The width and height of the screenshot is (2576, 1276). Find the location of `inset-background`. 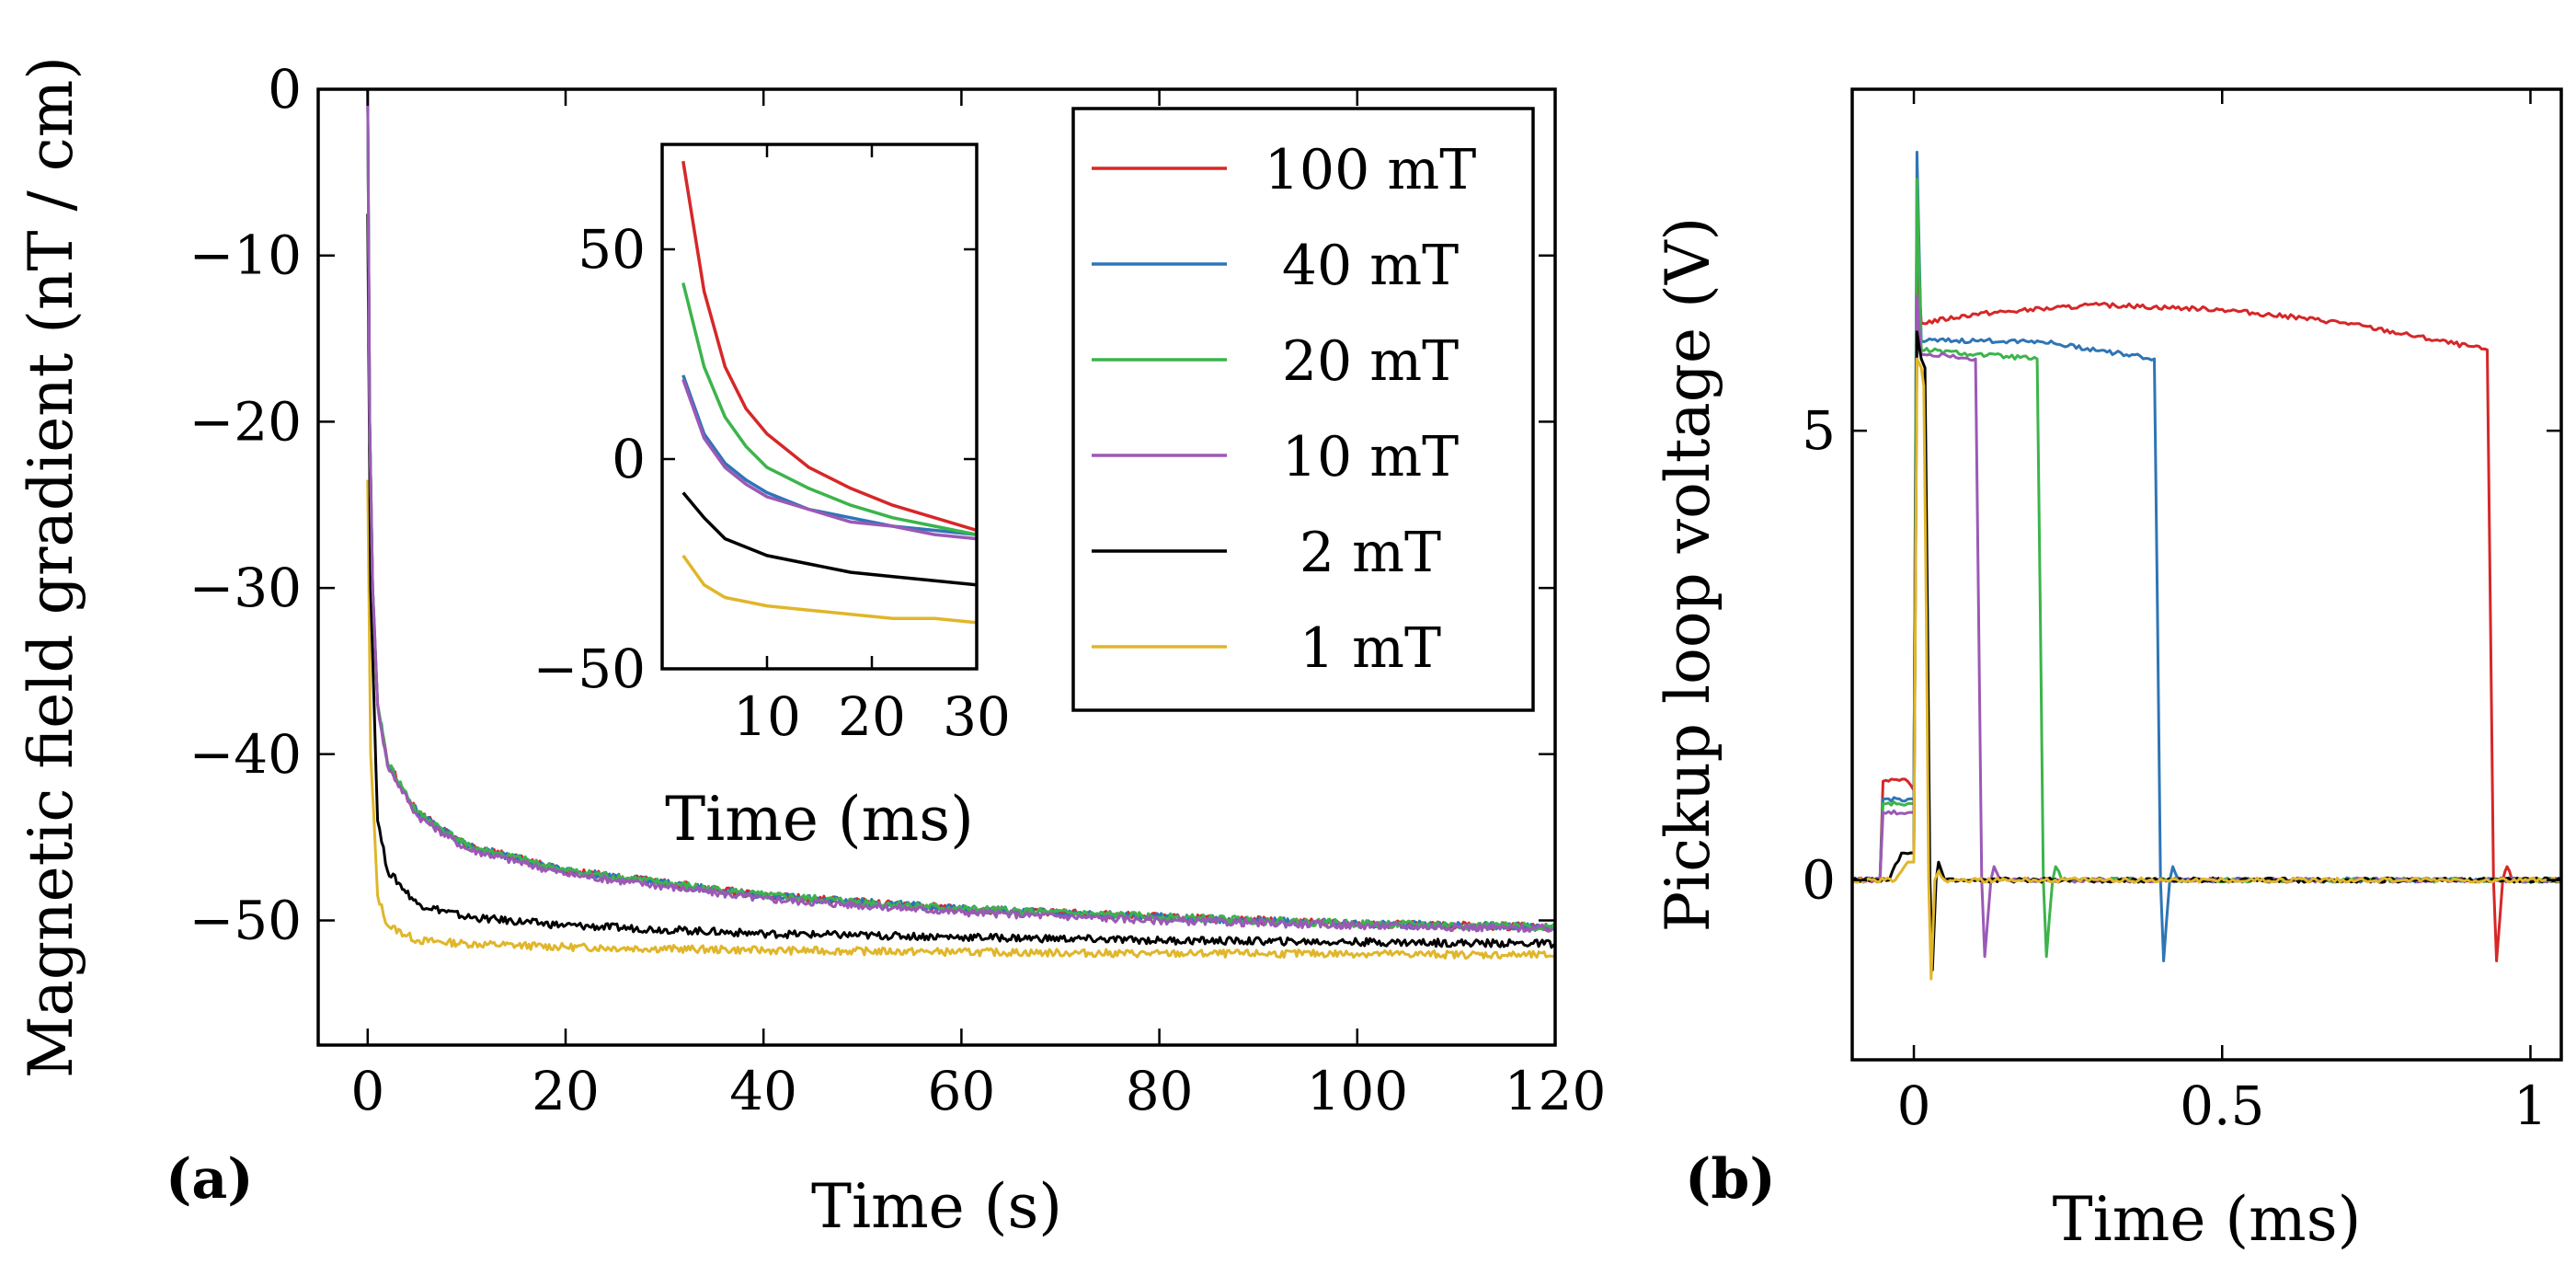

inset-background is located at coordinates (819, 406).